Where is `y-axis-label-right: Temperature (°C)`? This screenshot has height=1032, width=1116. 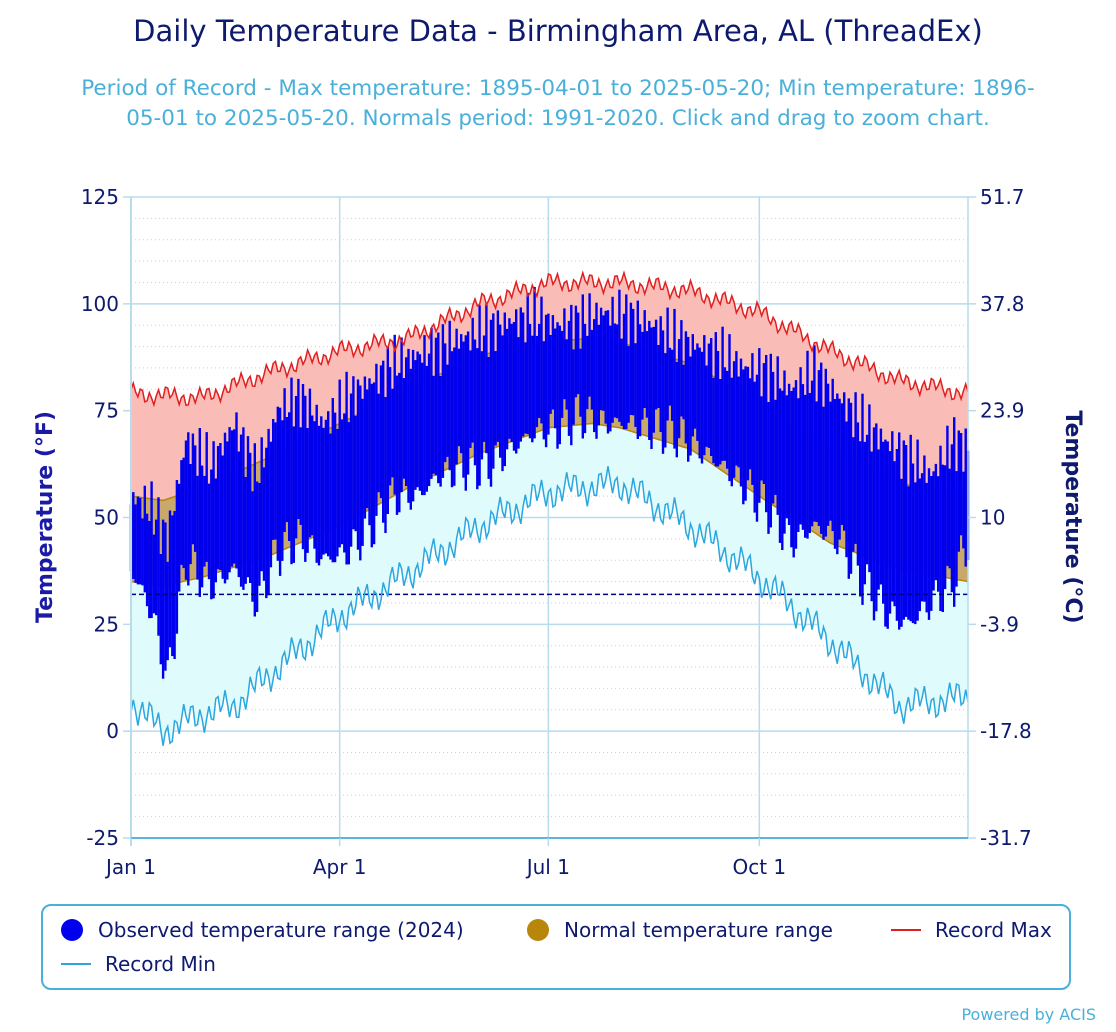
y-axis-label-right: Temperature (°C) is located at coordinates (1072, 516).